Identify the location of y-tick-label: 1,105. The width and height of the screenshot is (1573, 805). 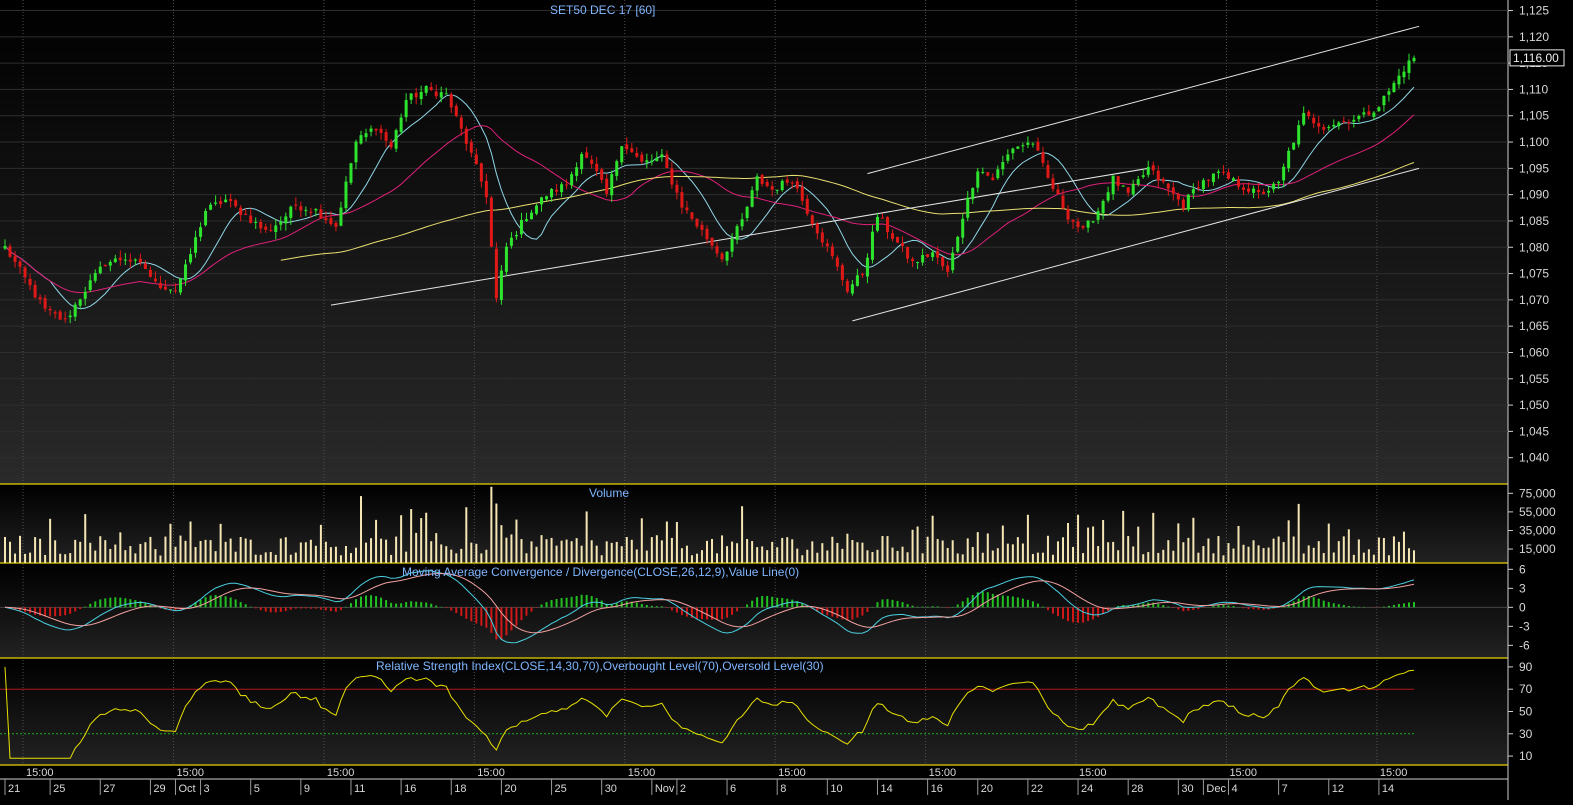
(1534, 116).